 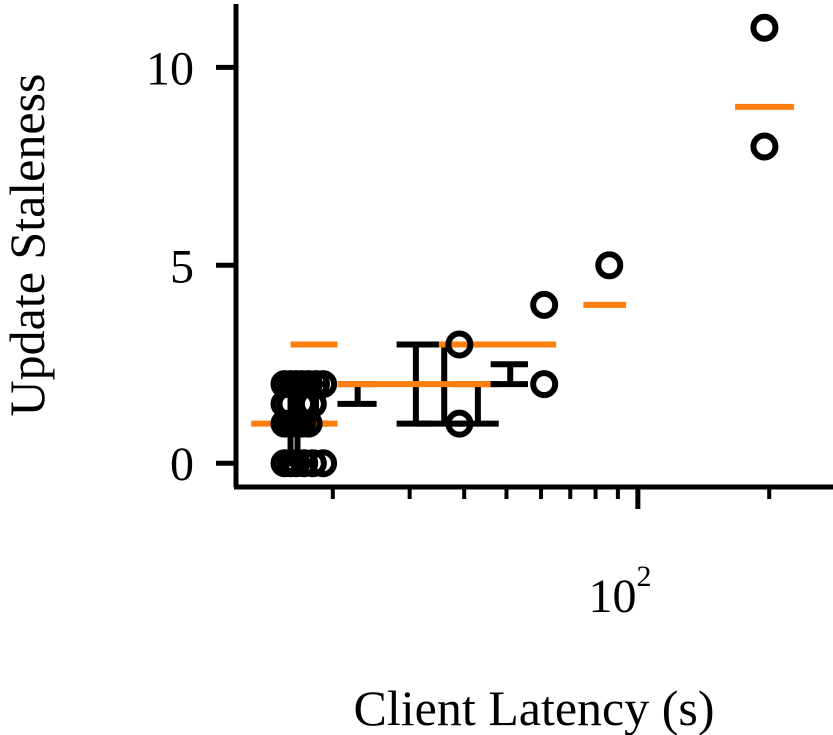 What do you see at coordinates (170, 68) in the screenshot?
I see `y-tick-label: 10` at bounding box center [170, 68].